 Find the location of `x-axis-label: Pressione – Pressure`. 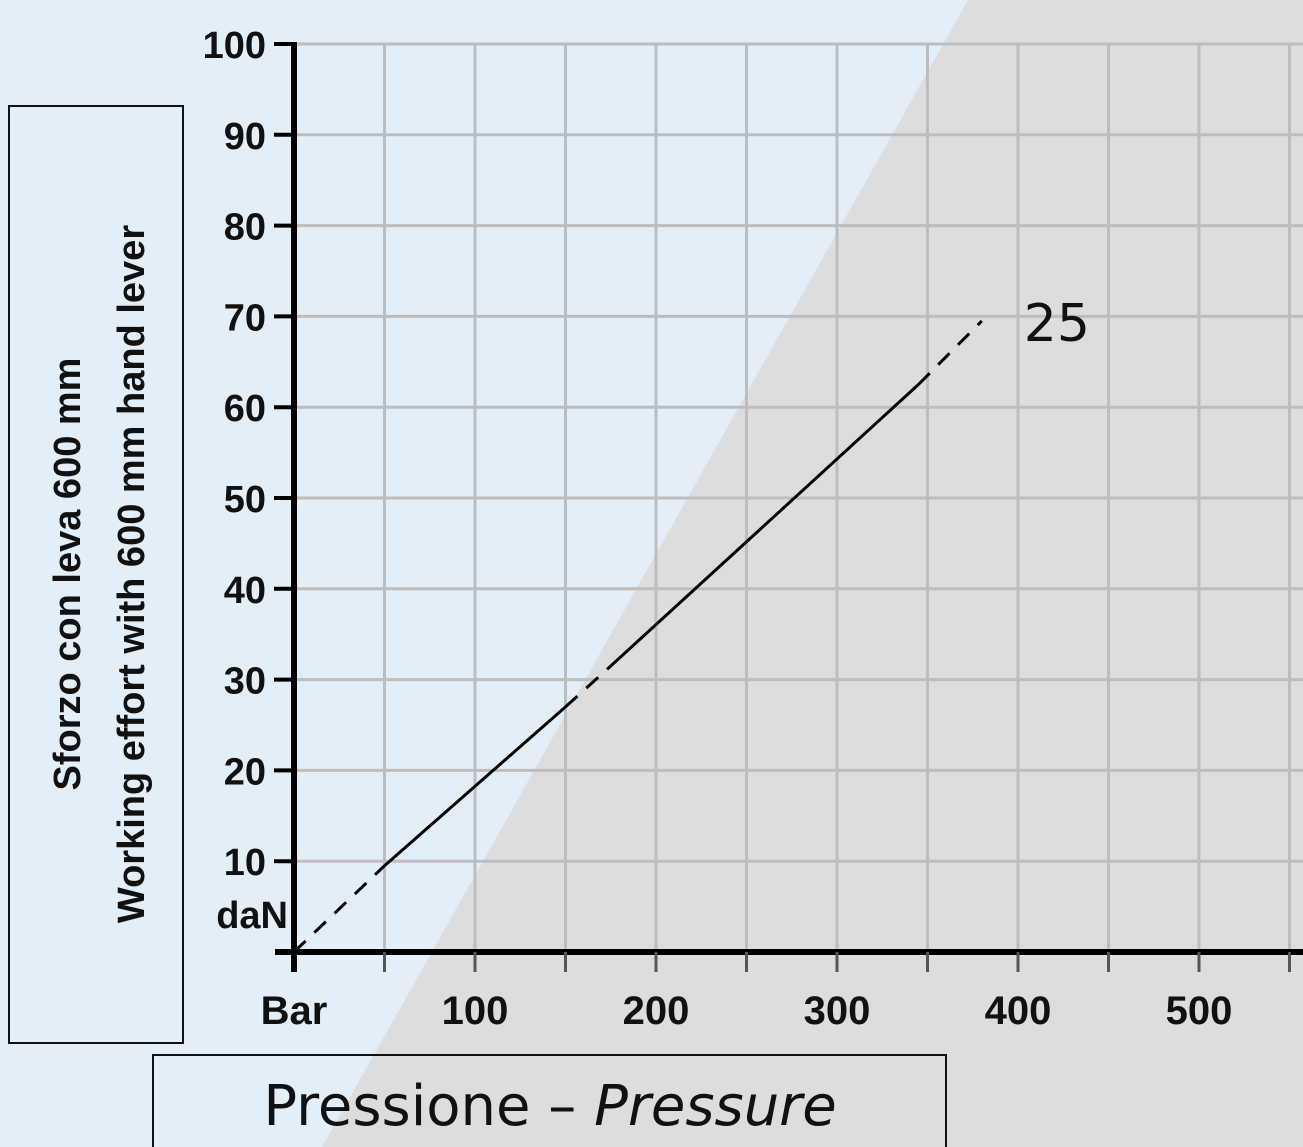

x-axis-label: Pressione – Pressure is located at coordinates (549, 1106).